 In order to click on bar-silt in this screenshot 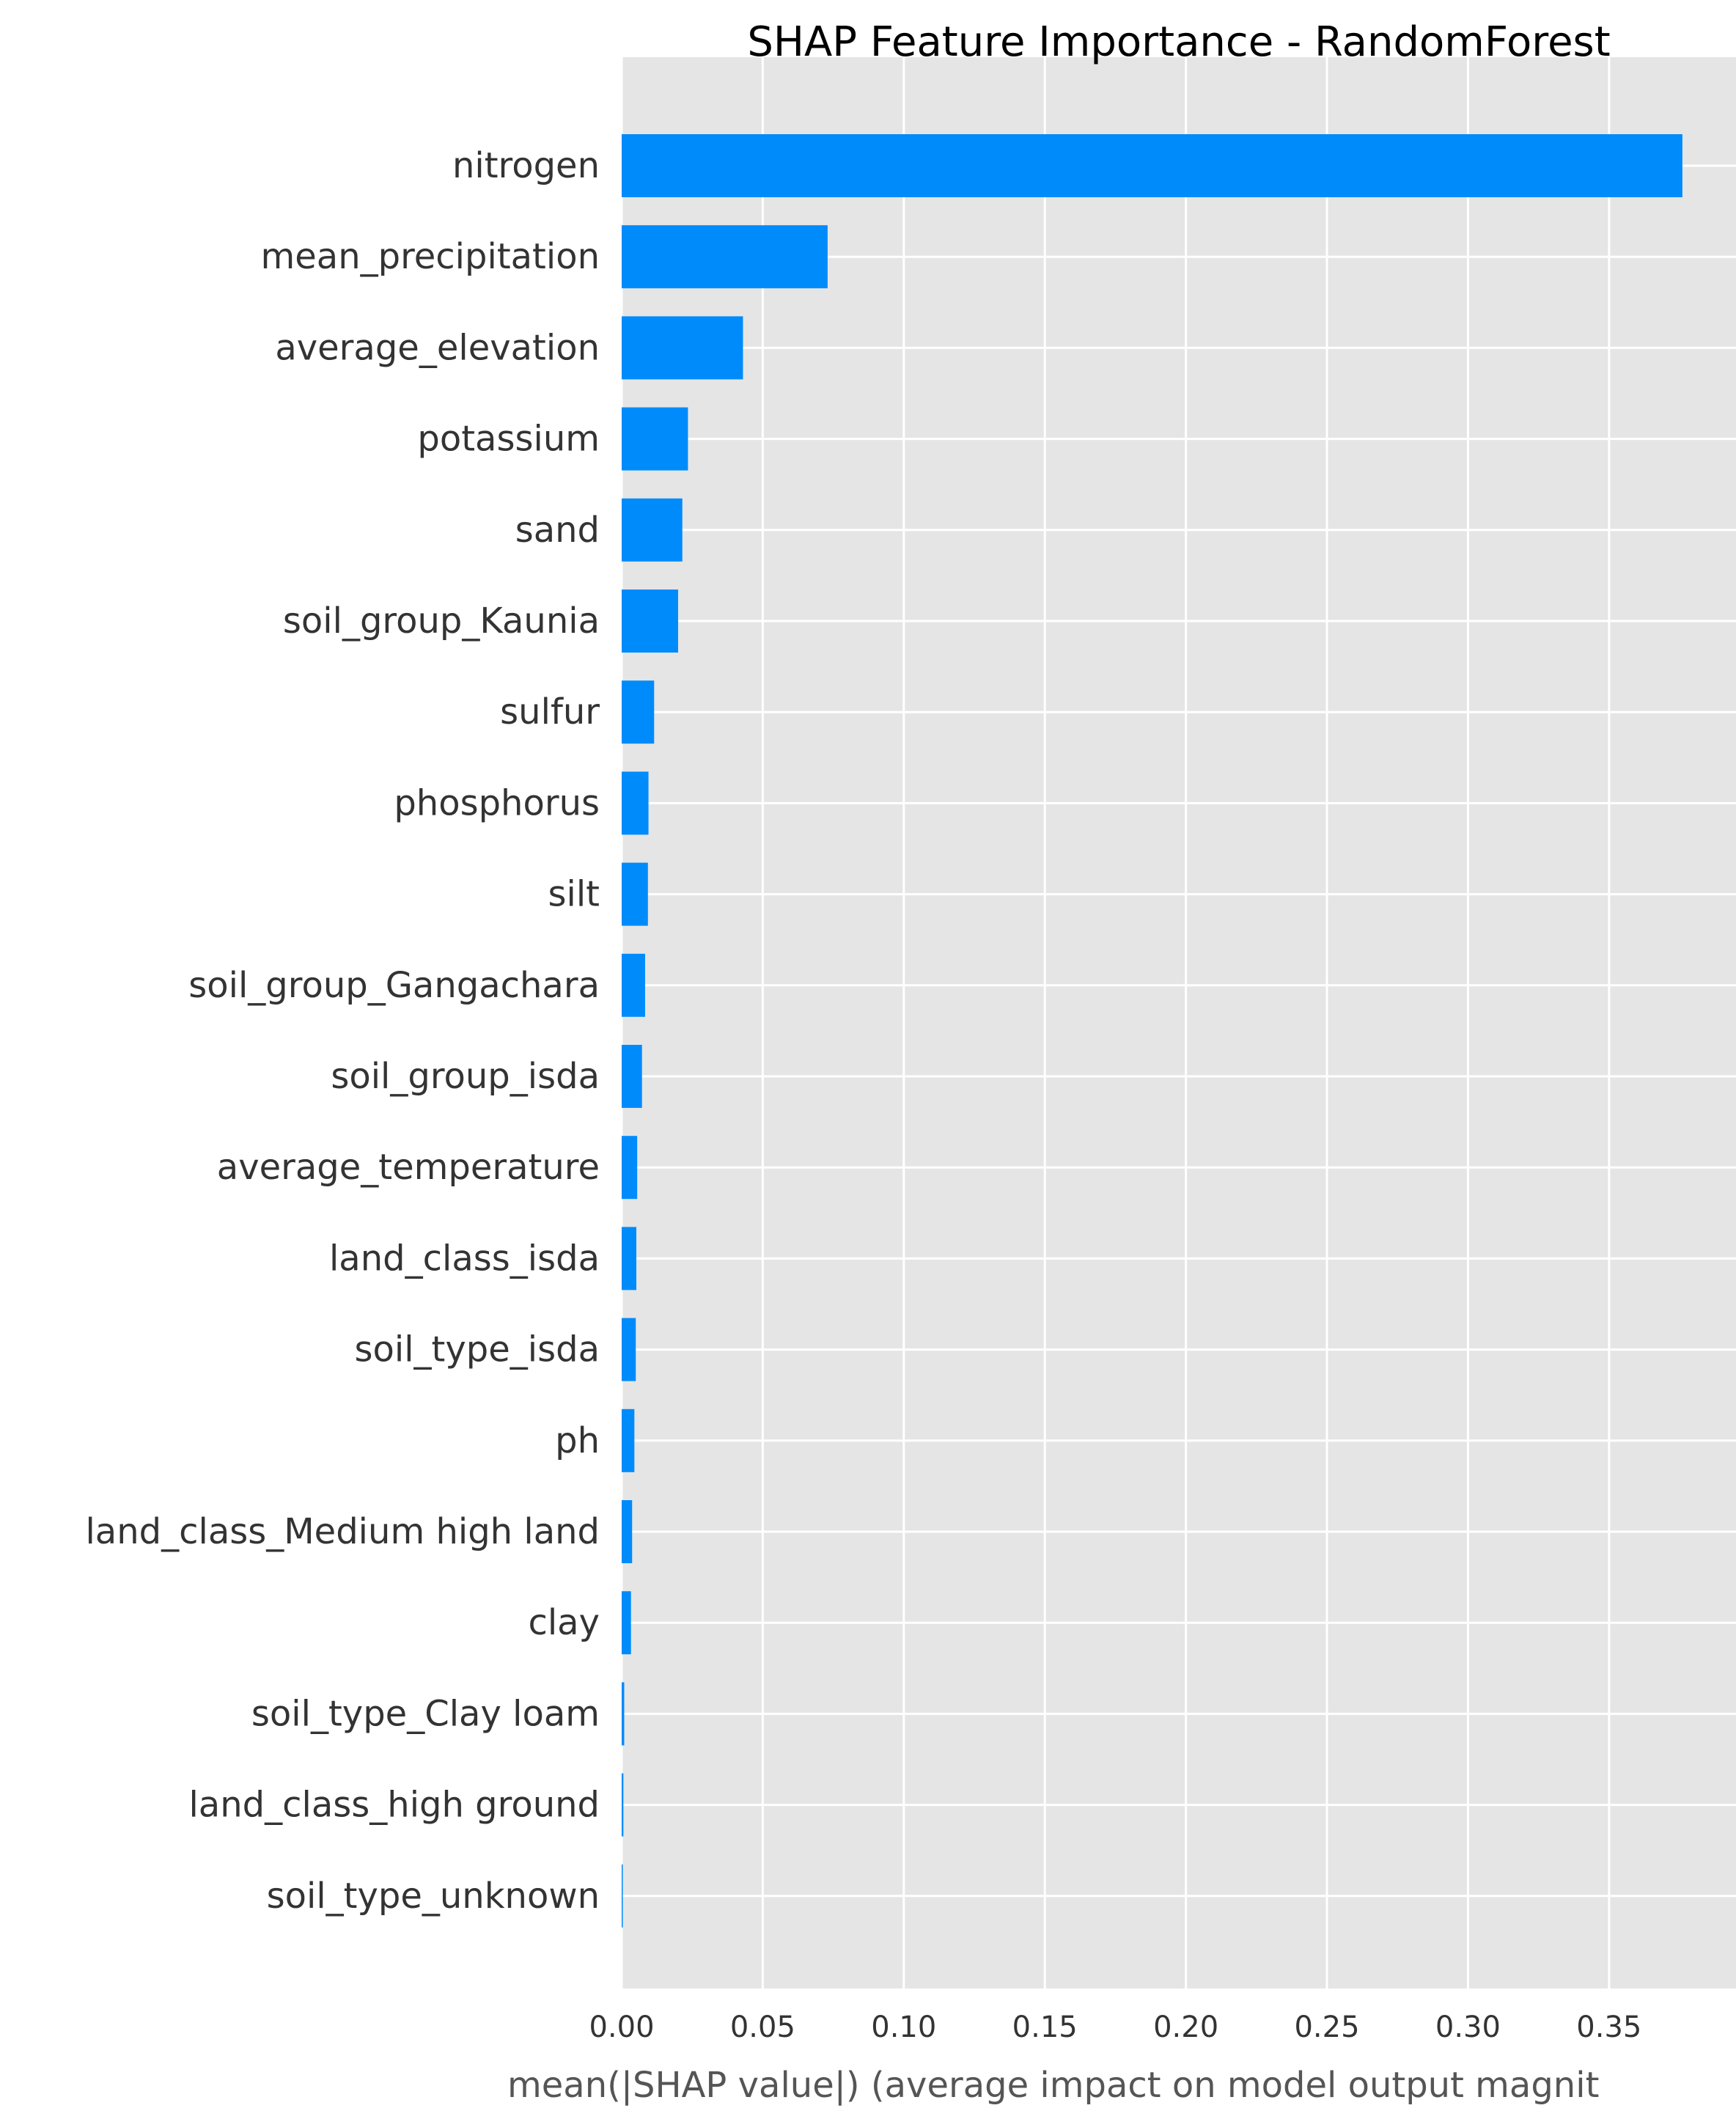, I will do `click(635, 894)`.